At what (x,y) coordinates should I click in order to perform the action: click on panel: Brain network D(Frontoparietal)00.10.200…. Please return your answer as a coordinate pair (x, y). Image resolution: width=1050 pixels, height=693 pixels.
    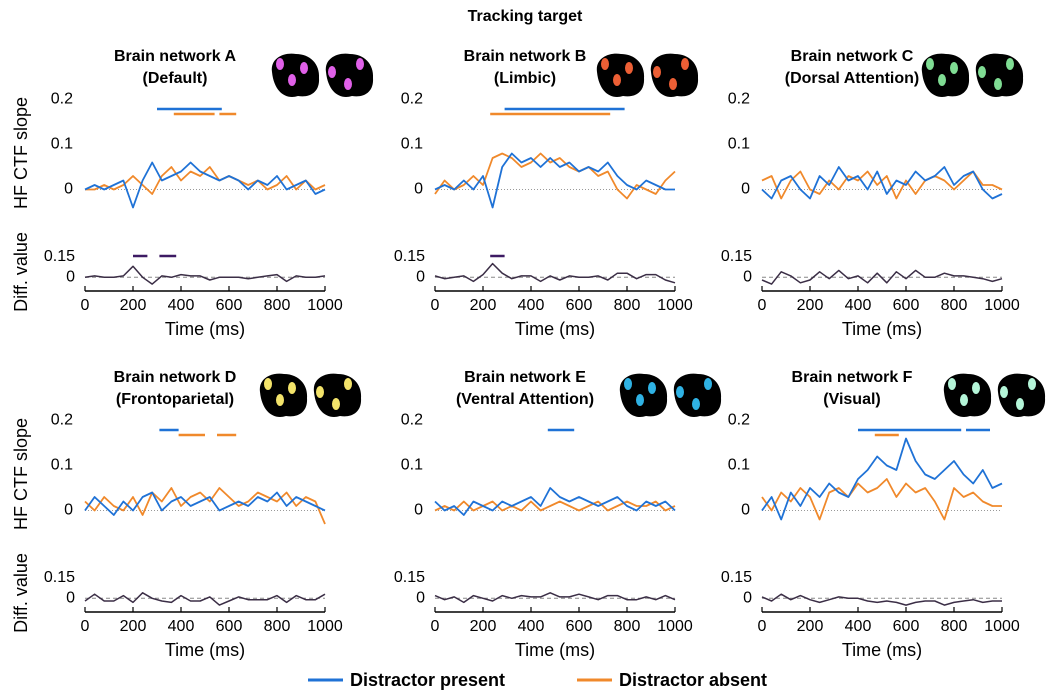
    Looking at the image, I should click on (186, 514).